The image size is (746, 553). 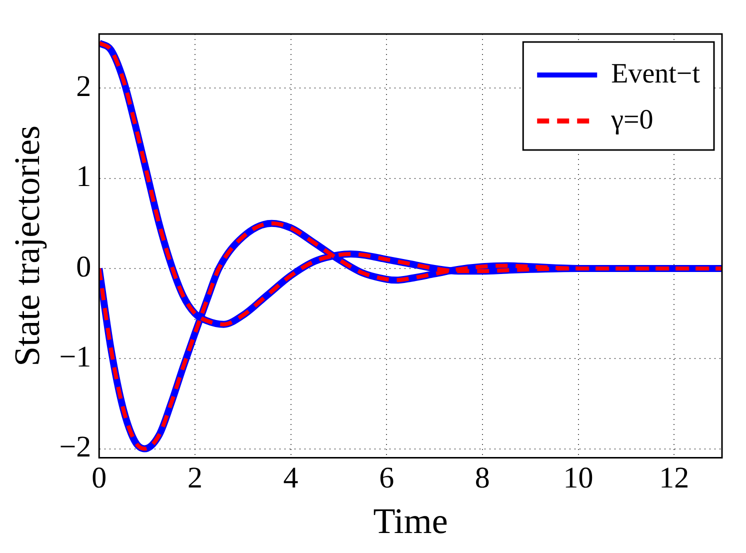 What do you see at coordinates (84, 86) in the screenshot?
I see `y-tick-label: 2` at bounding box center [84, 86].